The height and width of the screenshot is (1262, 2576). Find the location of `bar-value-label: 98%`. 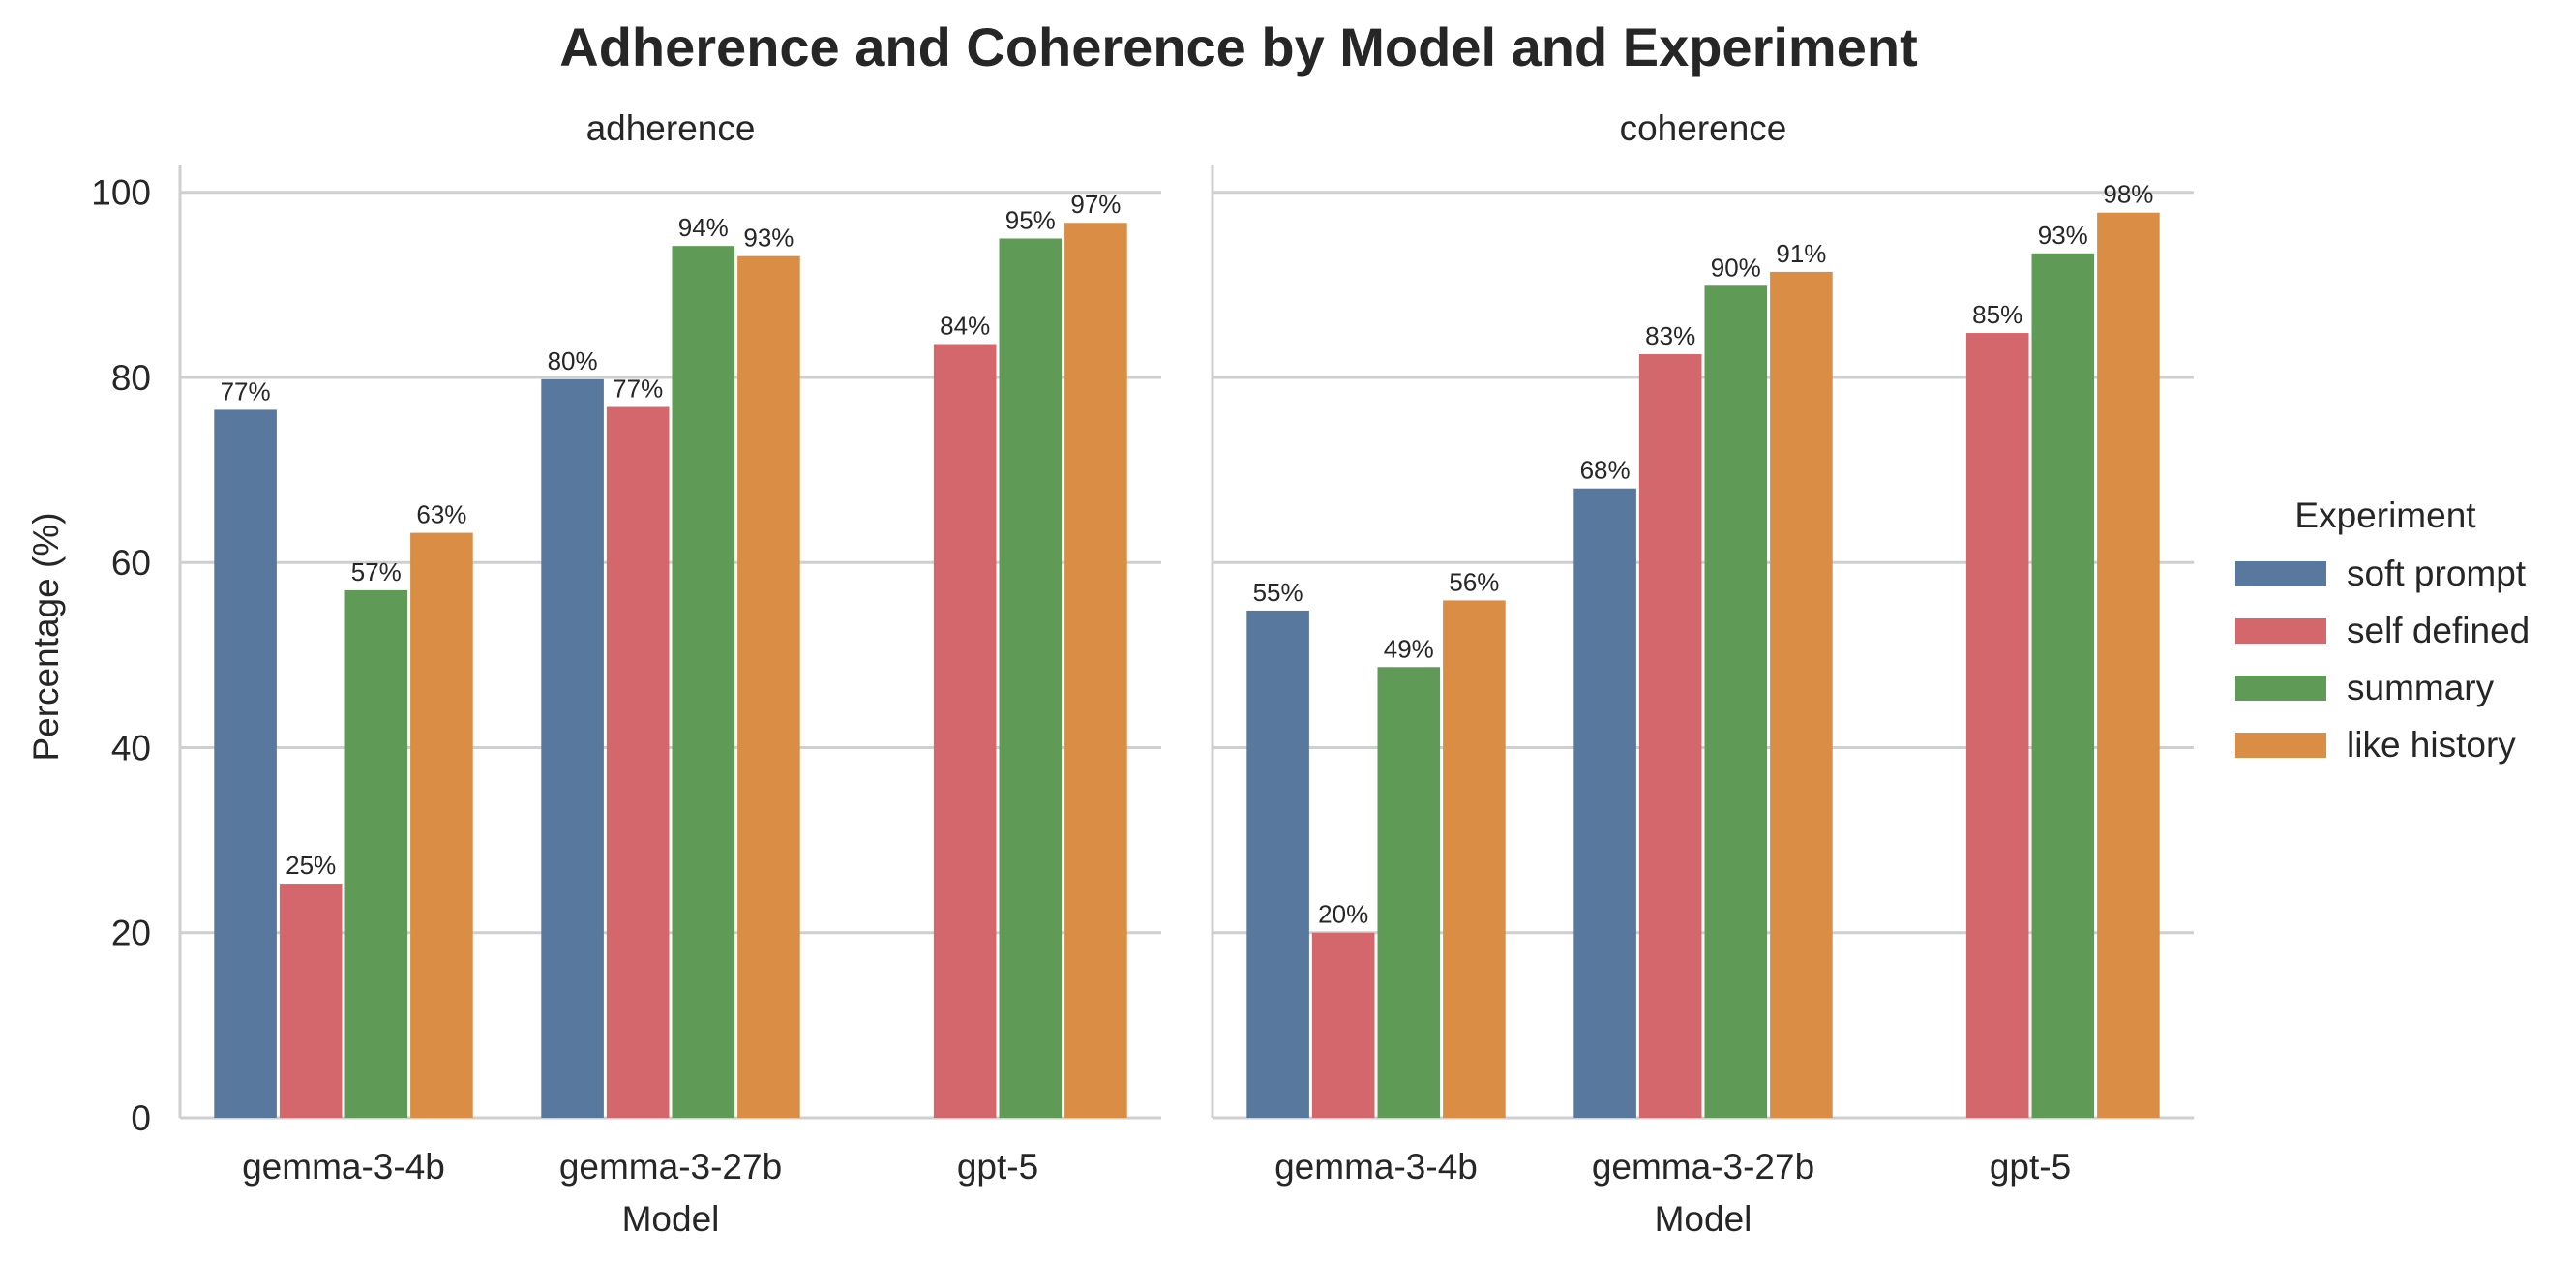

bar-value-label: 98% is located at coordinates (2128, 194).